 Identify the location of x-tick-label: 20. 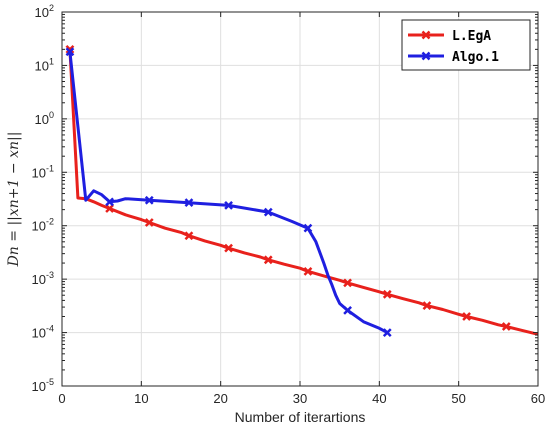
(220, 398).